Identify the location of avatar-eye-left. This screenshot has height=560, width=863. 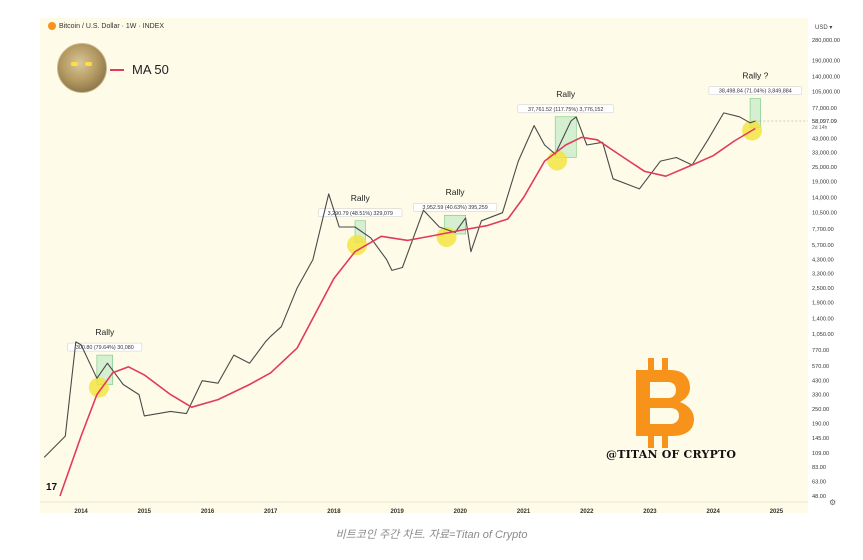
(74, 64).